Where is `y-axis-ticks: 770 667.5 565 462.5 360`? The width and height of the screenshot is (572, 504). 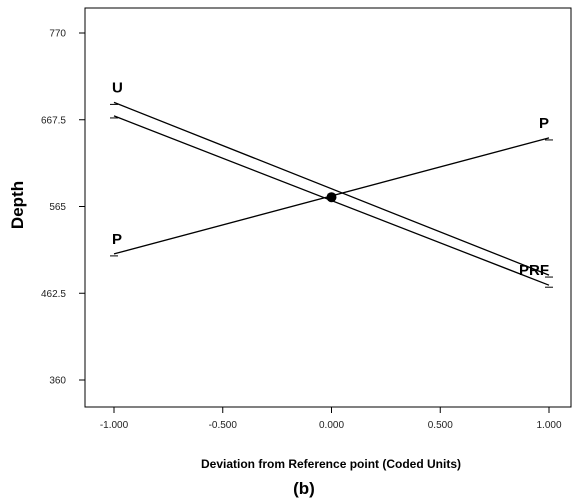
y-axis-ticks: 770 667.5 565 462.5 360 is located at coordinates (63, 208).